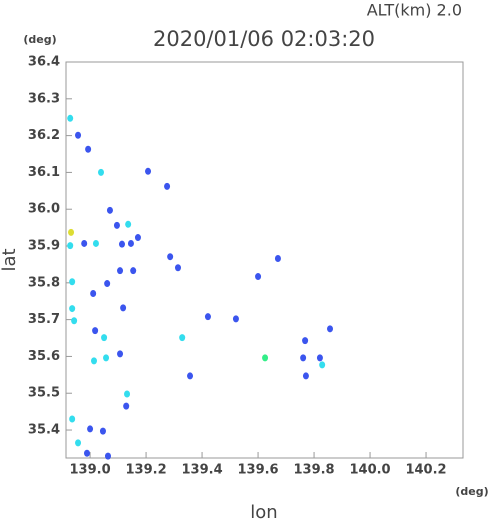 The width and height of the screenshot is (490, 521). I want to click on y-tick-label: 36.3, so click(44, 98).